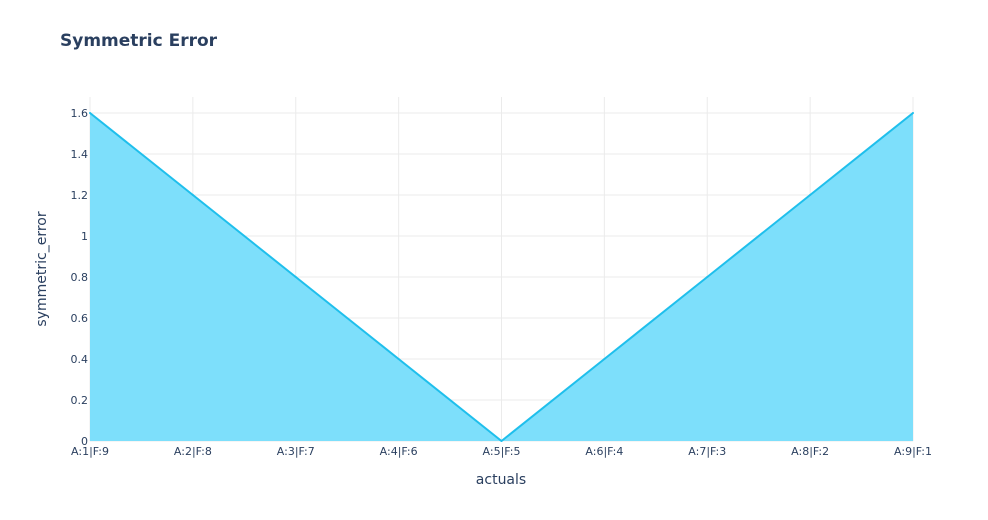 The width and height of the screenshot is (988, 520). I want to click on x-tick-label: A:6|F:4, so click(604, 451).